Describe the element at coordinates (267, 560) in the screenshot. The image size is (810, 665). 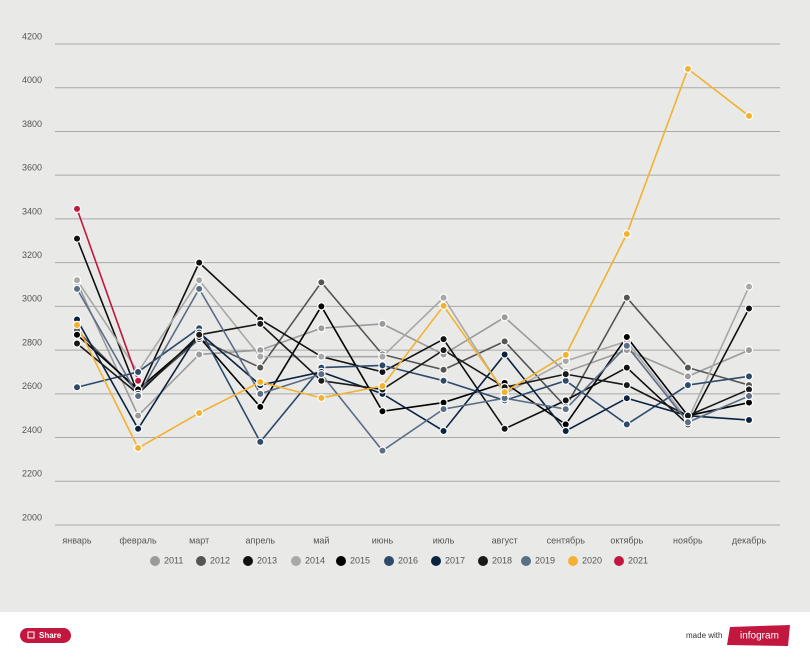
I see `legend-label: 2013` at that location.